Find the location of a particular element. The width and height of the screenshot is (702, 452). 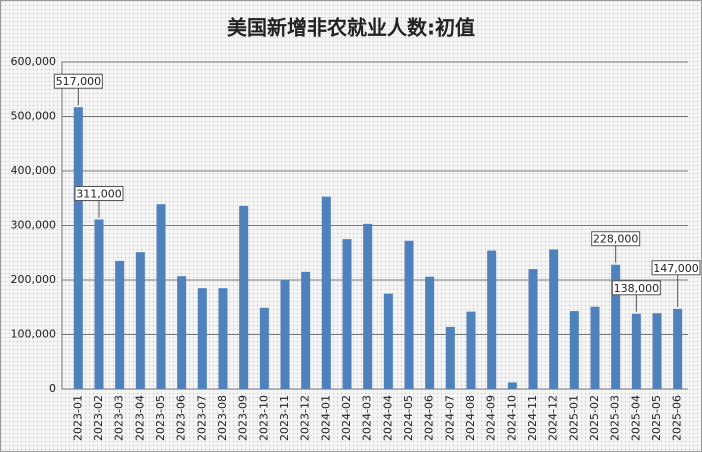

x-tick-label: 2024-06 is located at coordinates (429, 418).